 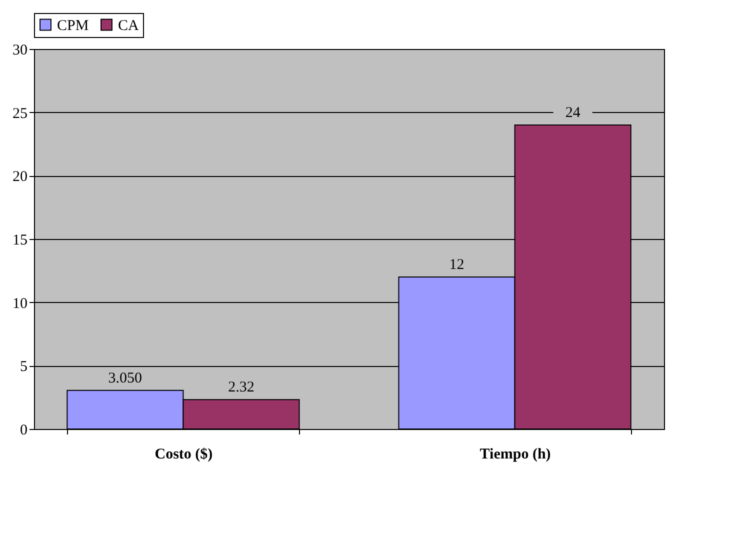 What do you see at coordinates (24, 430) in the screenshot?
I see `y-tick-label: 0` at bounding box center [24, 430].